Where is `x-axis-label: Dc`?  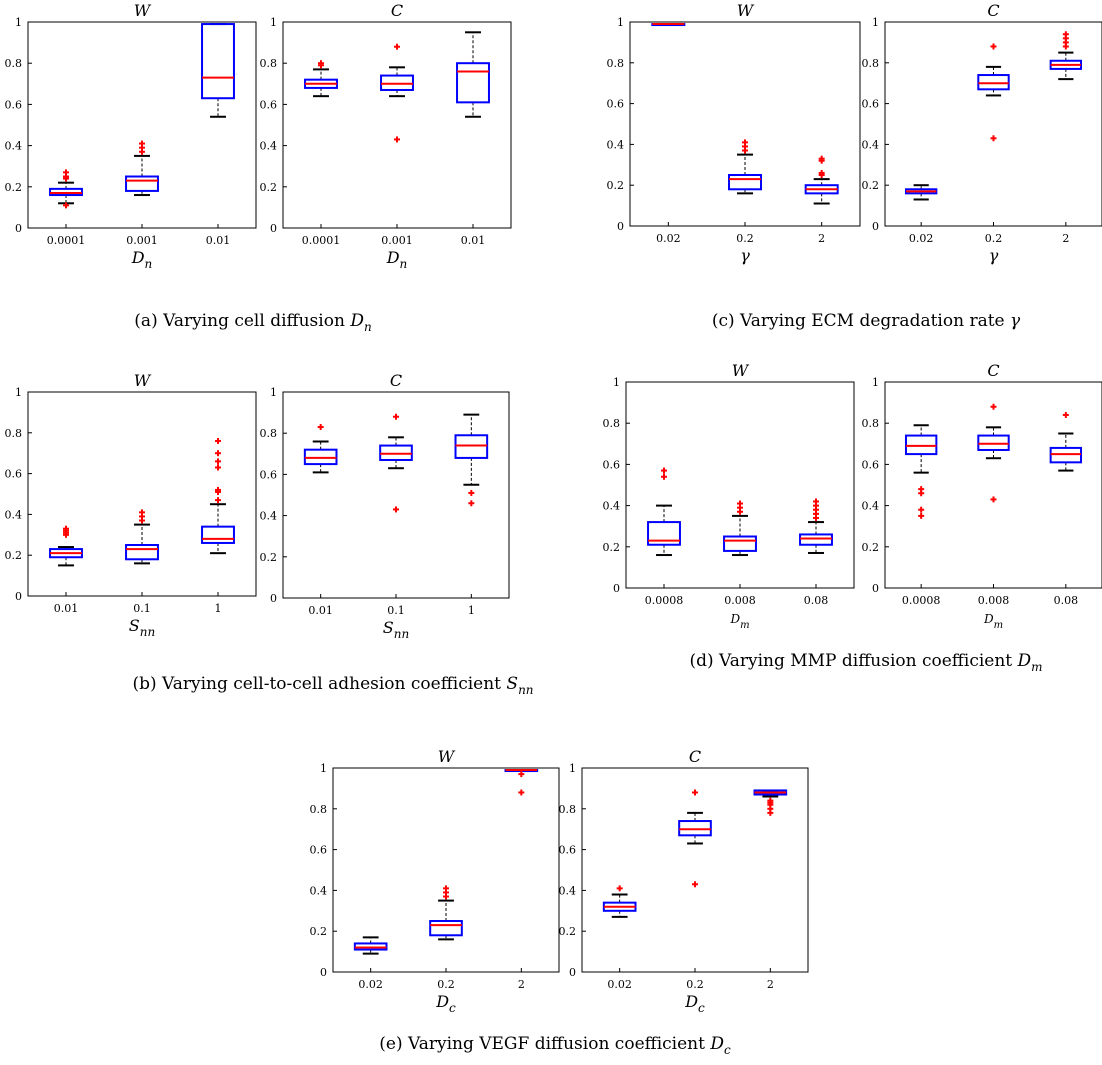 x-axis-label: Dc is located at coordinates (445, 1003).